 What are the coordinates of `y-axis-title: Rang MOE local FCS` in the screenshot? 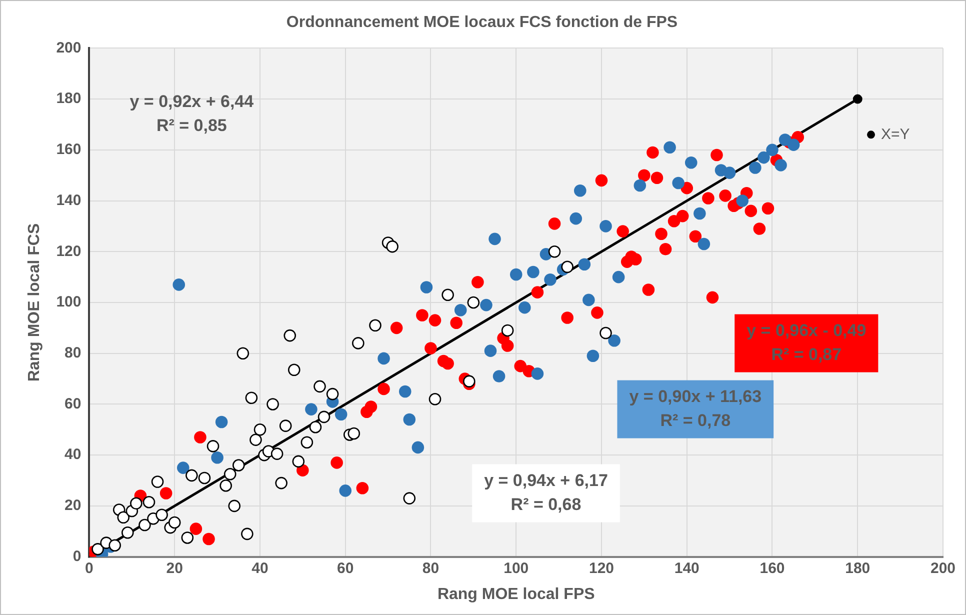 It's located at (35, 302).